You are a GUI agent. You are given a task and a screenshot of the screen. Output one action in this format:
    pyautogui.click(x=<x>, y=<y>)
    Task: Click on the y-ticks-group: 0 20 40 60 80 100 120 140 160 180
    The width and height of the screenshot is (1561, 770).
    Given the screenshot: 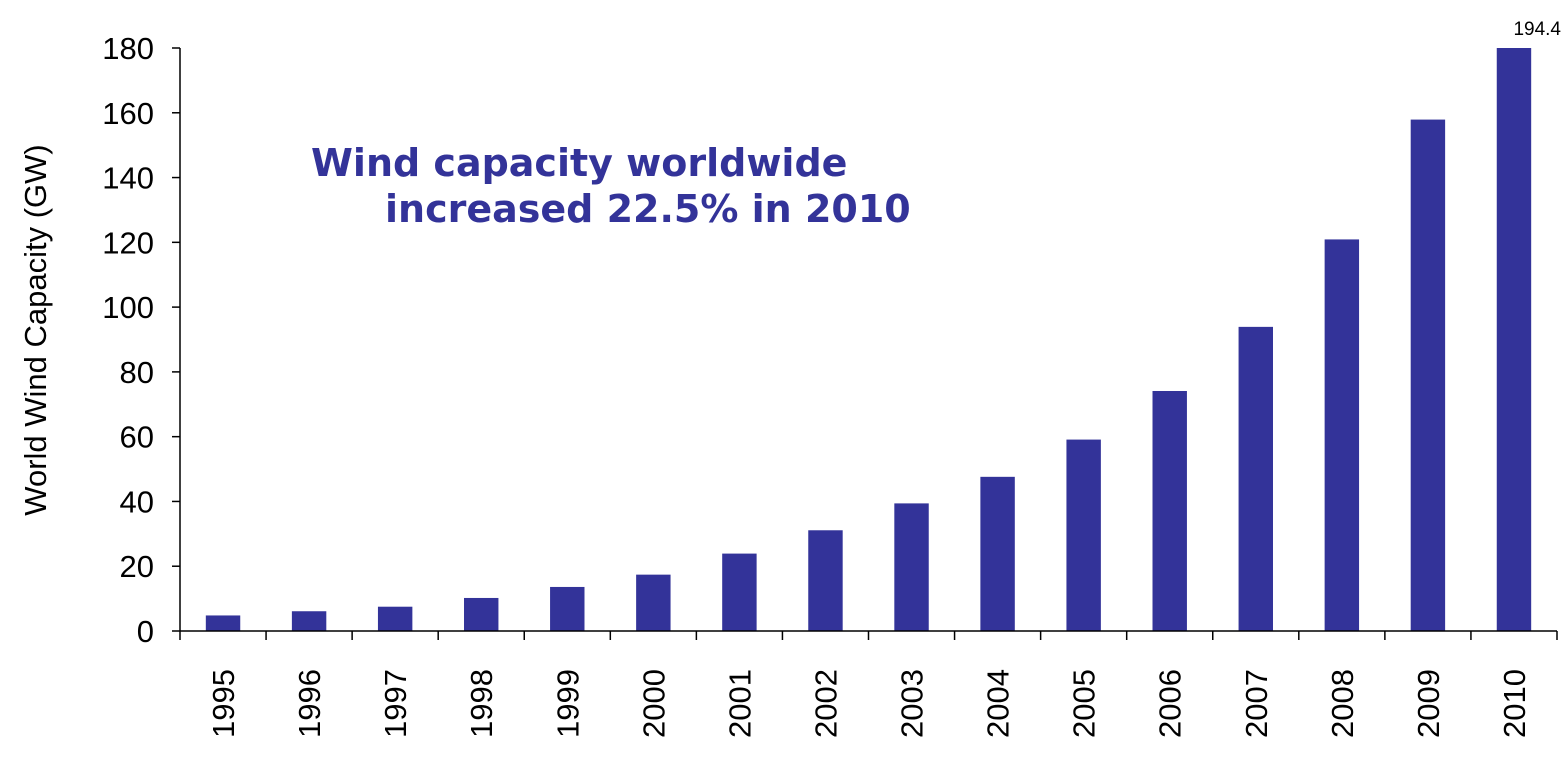 What is the action you would take?
    pyautogui.click(x=141, y=340)
    